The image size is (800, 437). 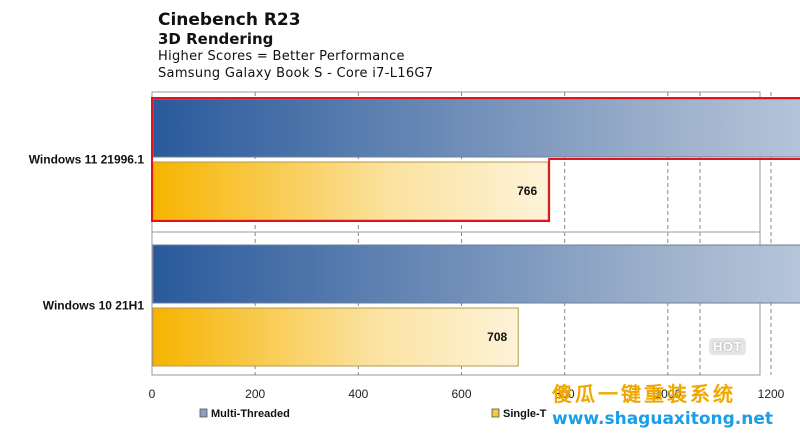 I want to click on legend-label-1: Single-T, so click(x=525, y=414).